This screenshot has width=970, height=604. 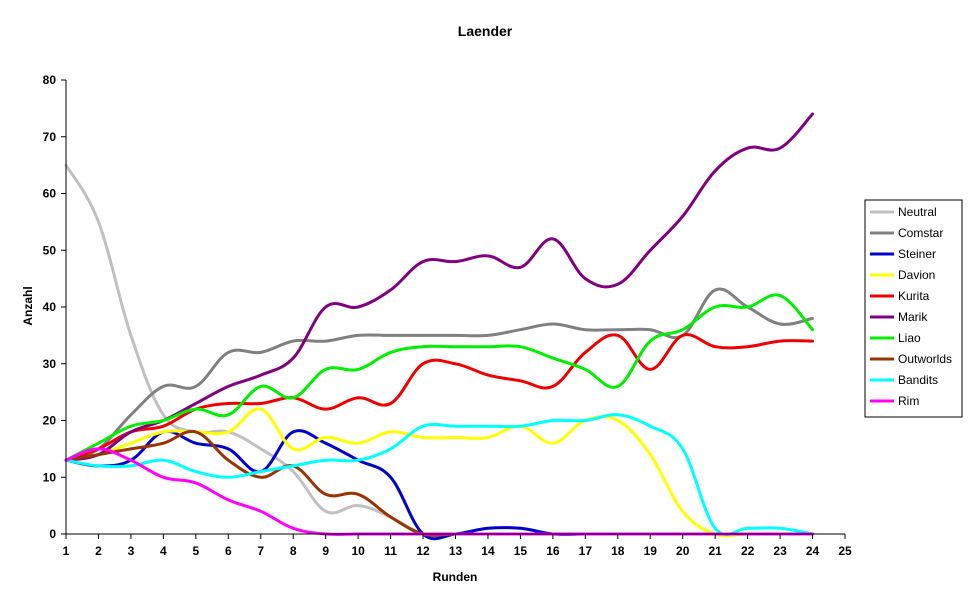 I want to click on x-tick-label: 7, so click(x=260, y=551).